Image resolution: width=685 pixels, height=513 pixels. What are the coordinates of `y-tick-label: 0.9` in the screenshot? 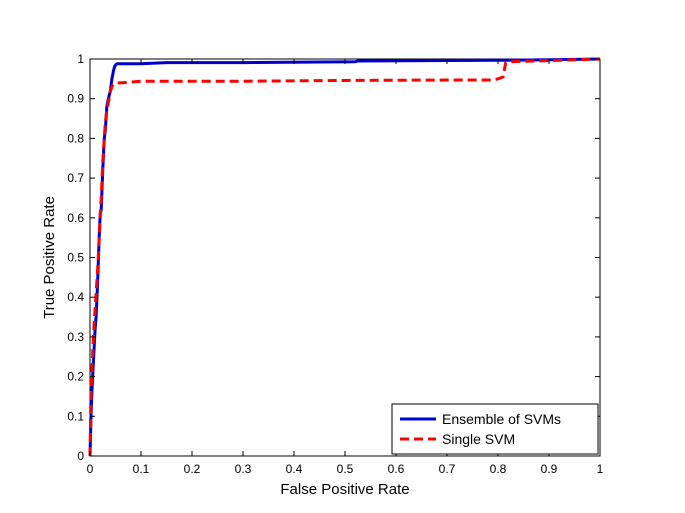 It's located at (75, 99).